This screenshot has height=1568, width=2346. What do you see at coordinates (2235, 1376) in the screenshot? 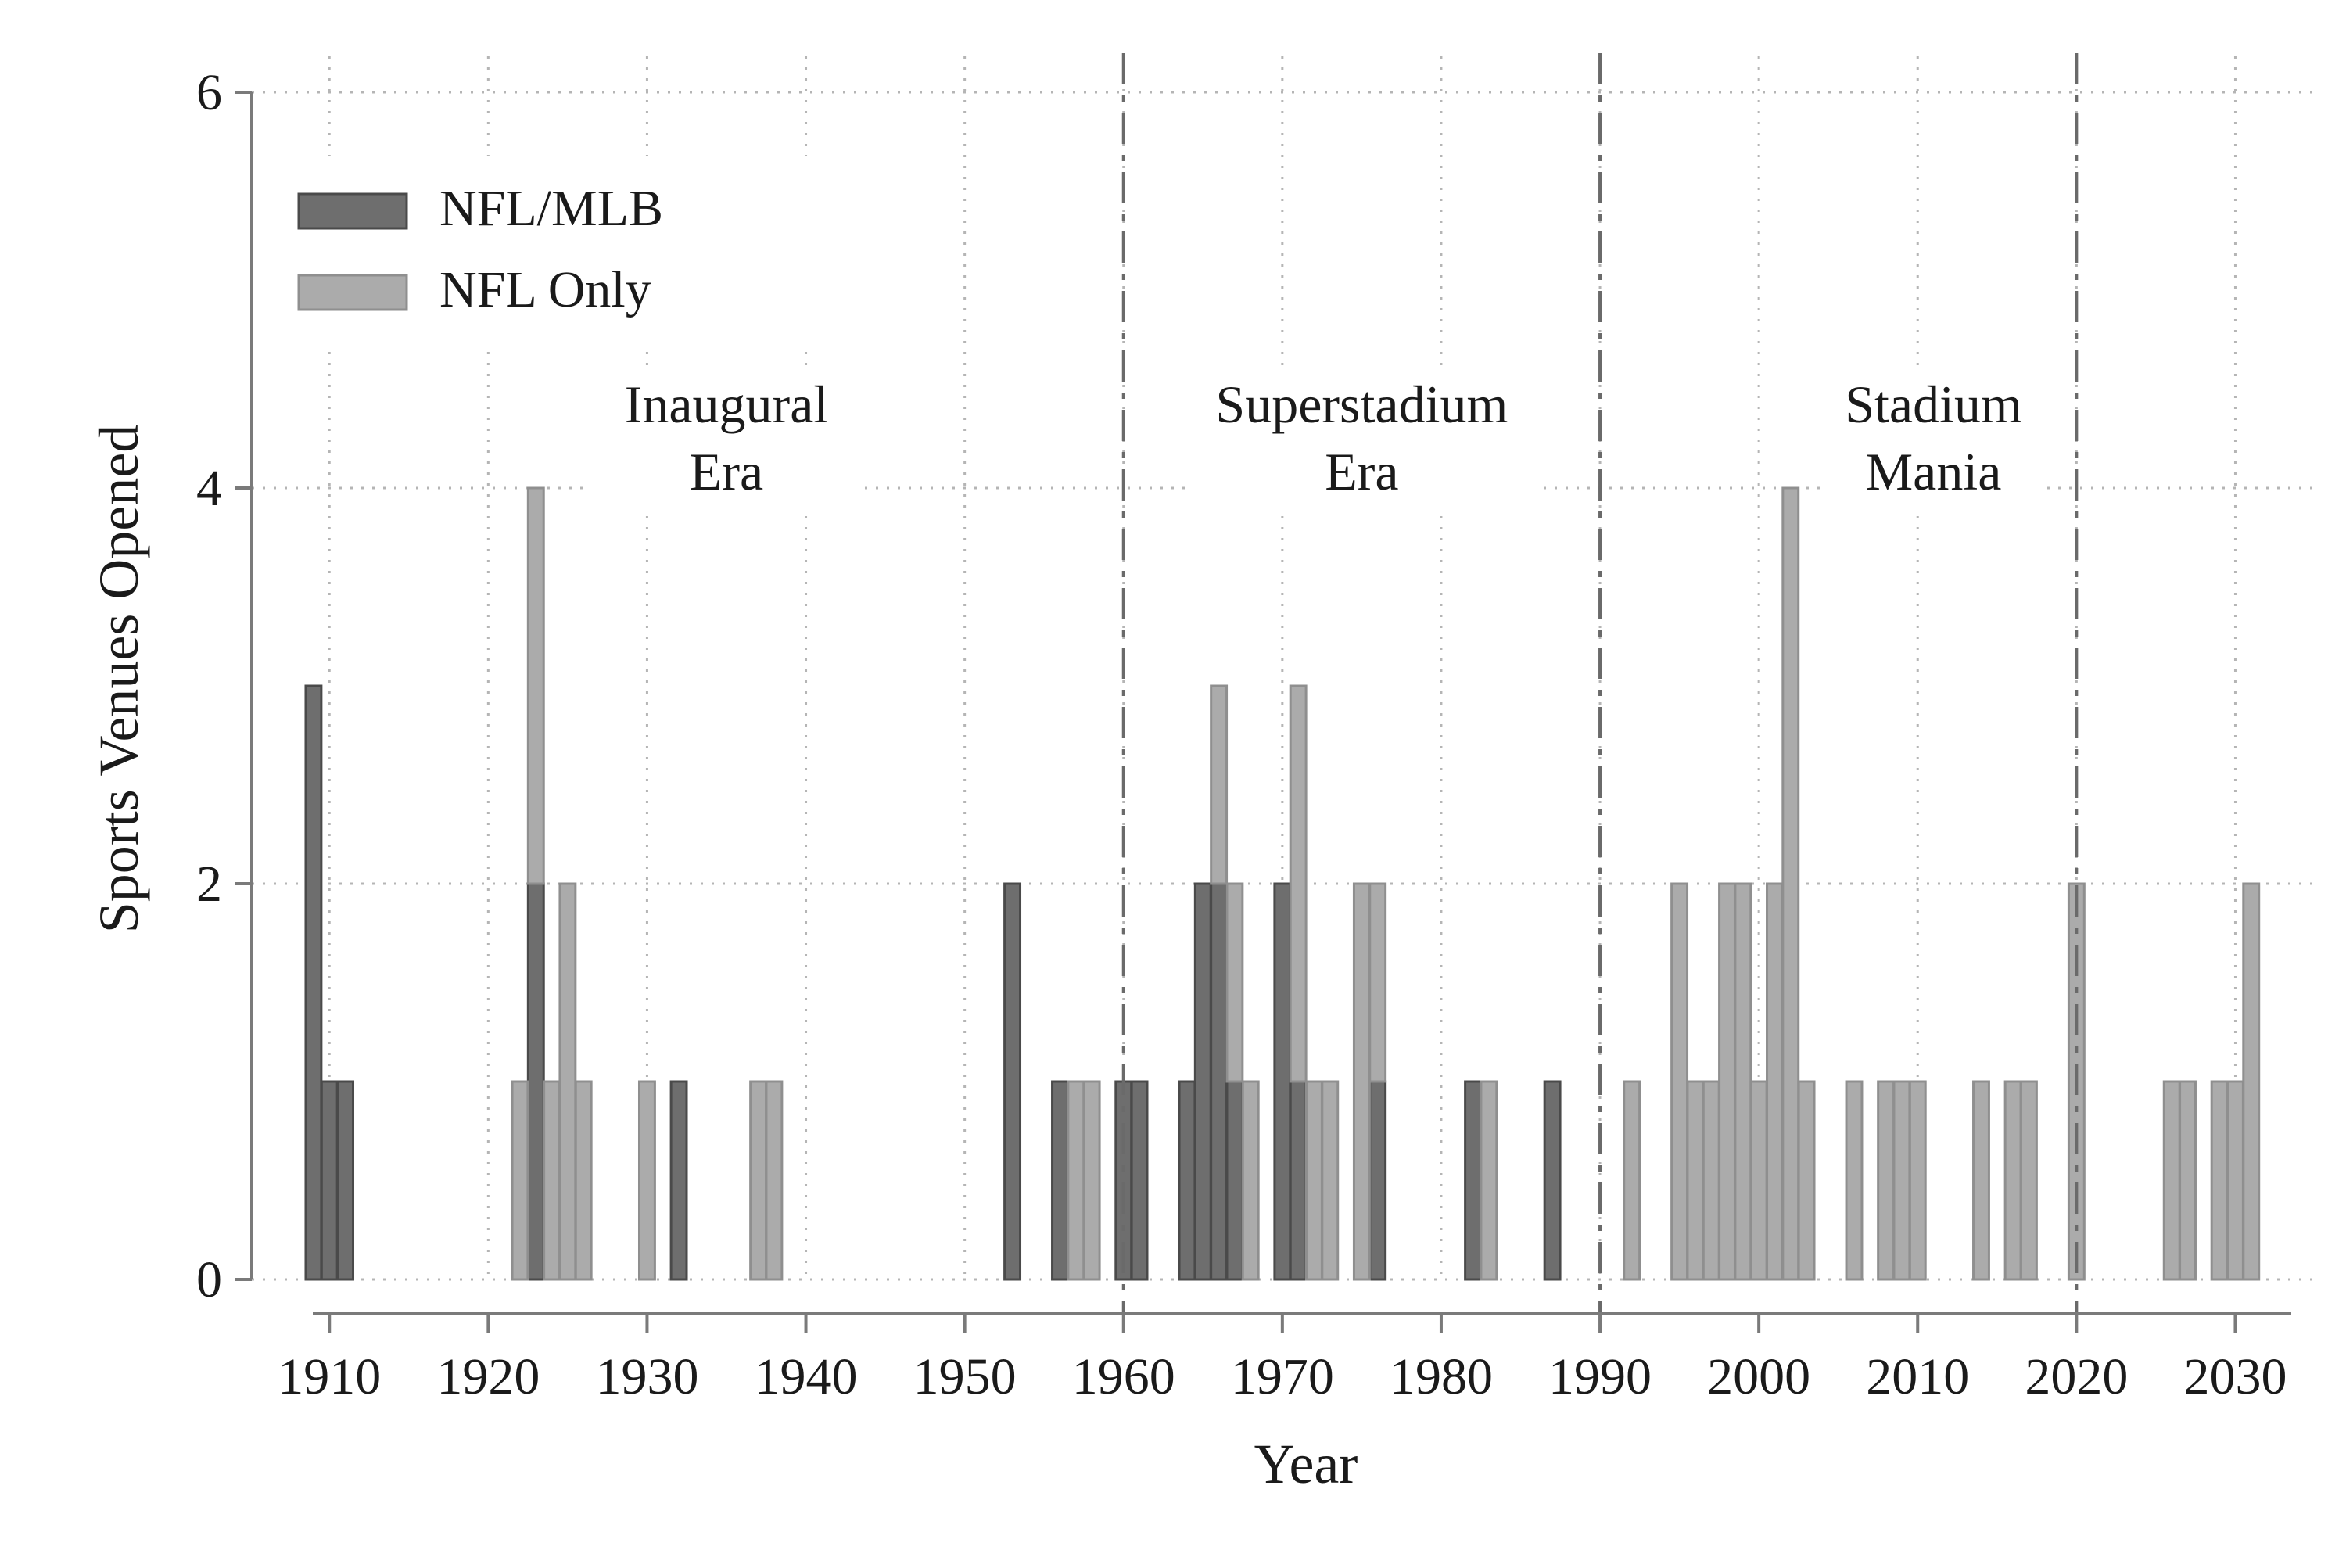
I see `x-tick-label: 2030` at bounding box center [2235, 1376].